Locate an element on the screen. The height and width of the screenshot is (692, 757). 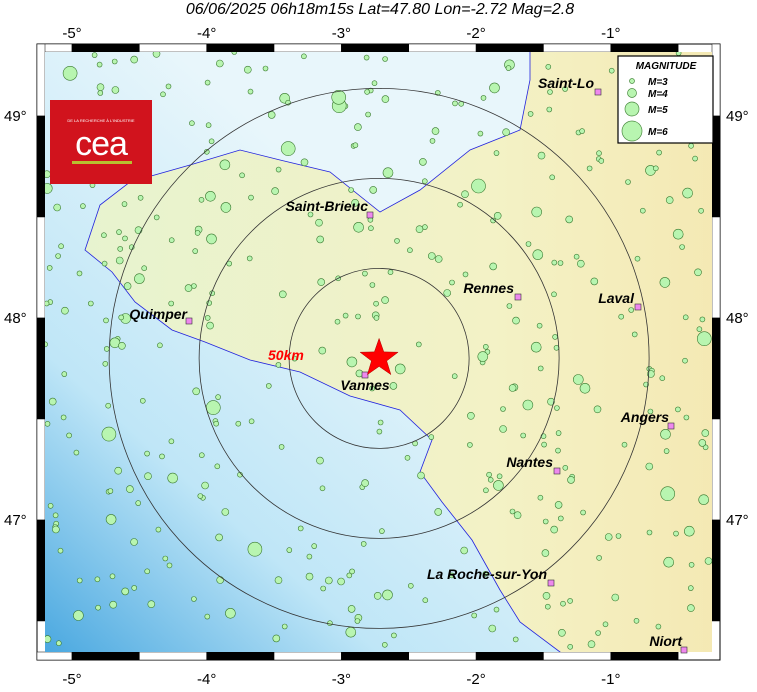
city-label: Saint-Brieuc is located at coordinates (327, 206).